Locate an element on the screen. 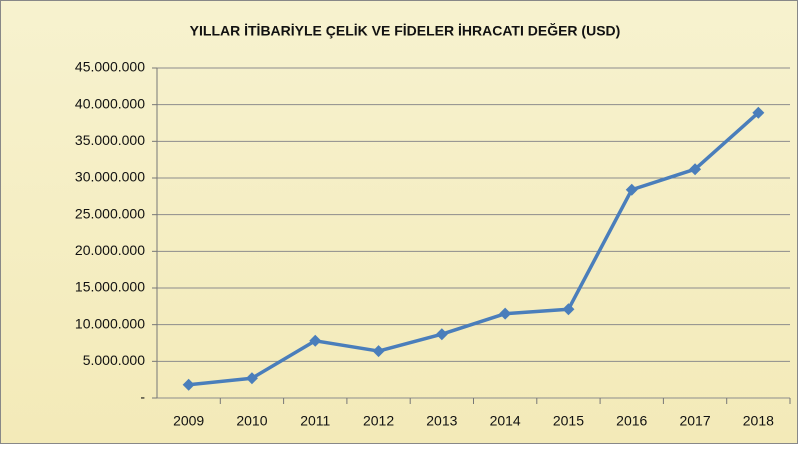 Image resolution: width=799 pixels, height=450 pixels. y-tick-label: 35.000.000 is located at coordinates (110, 140).